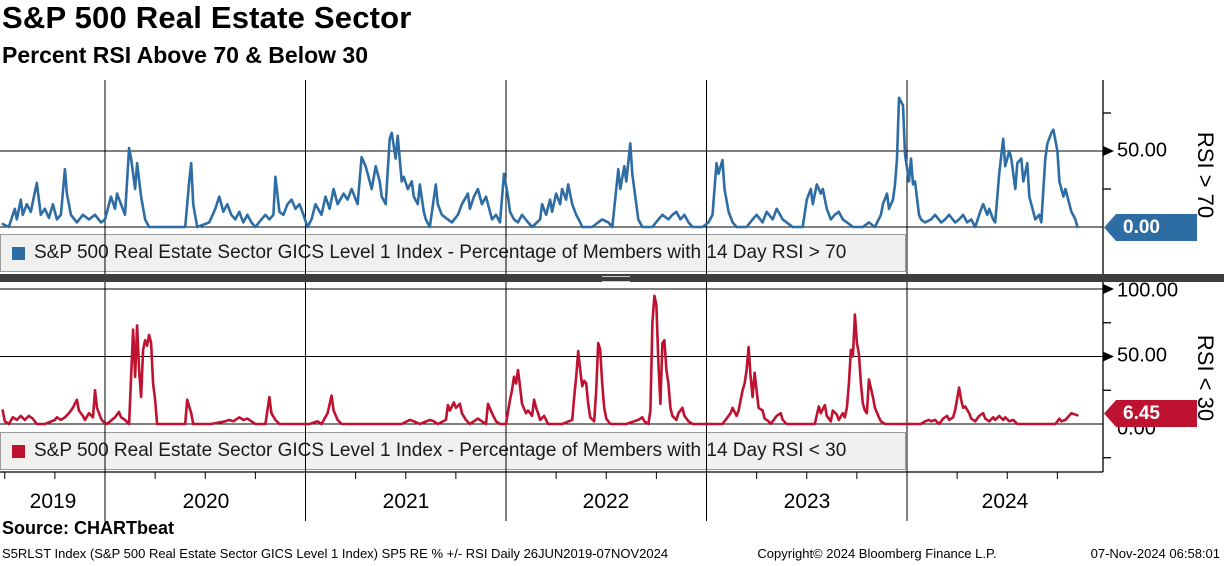 The image size is (1224, 566). Describe the element at coordinates (406, 501) in the screenshot. I see `year-label-2021: 2021` at that location.